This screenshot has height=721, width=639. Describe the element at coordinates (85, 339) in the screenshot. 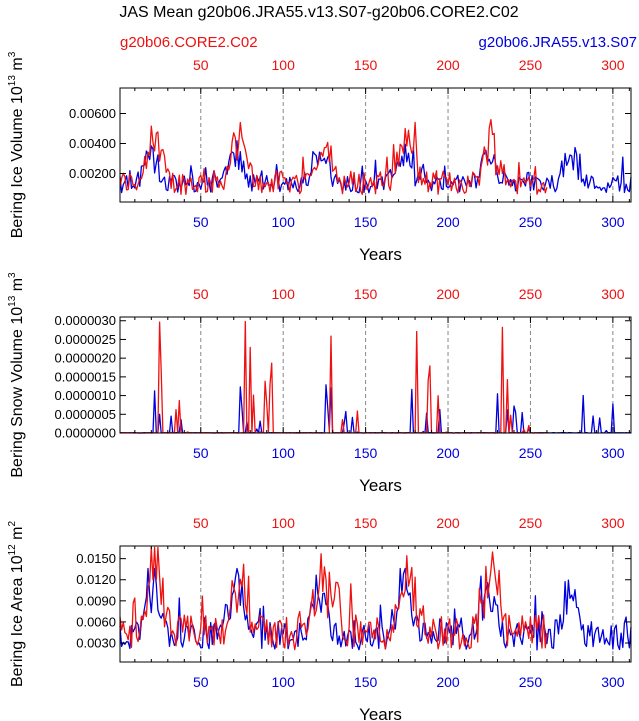

I see `y-tick-label: 0.0000025` at that location.